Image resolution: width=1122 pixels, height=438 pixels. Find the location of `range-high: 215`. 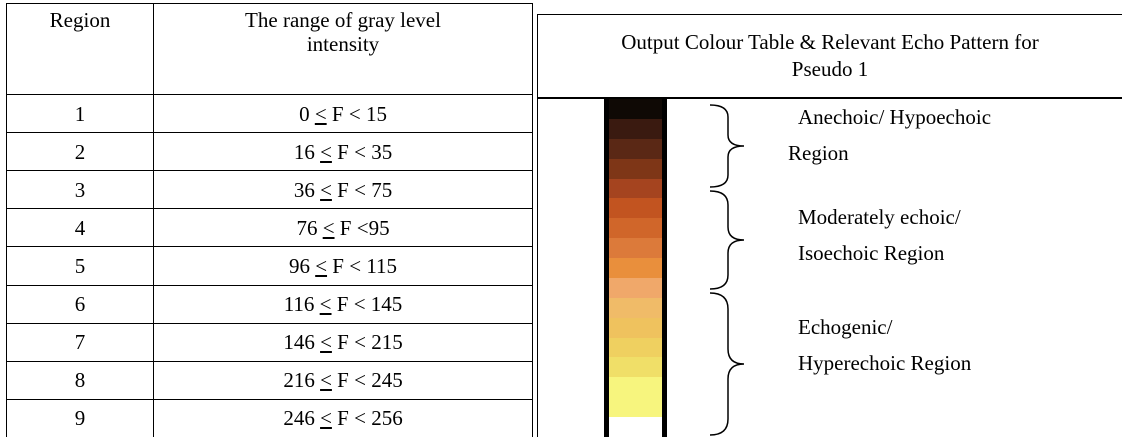

range-high: 215 is located at coordinates (387, 342).